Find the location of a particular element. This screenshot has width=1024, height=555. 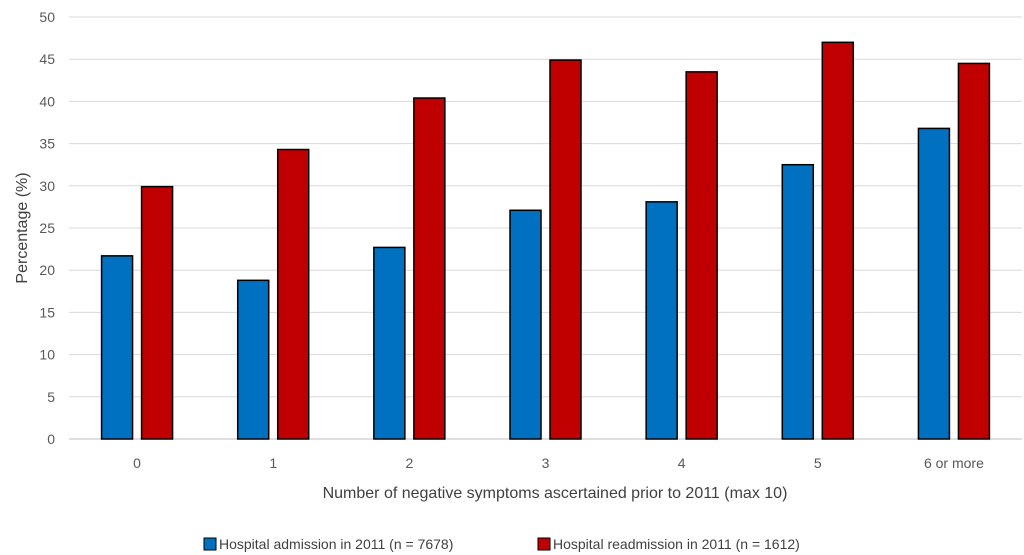

y-tick-label: 10 is located at coordinates (47, 355).